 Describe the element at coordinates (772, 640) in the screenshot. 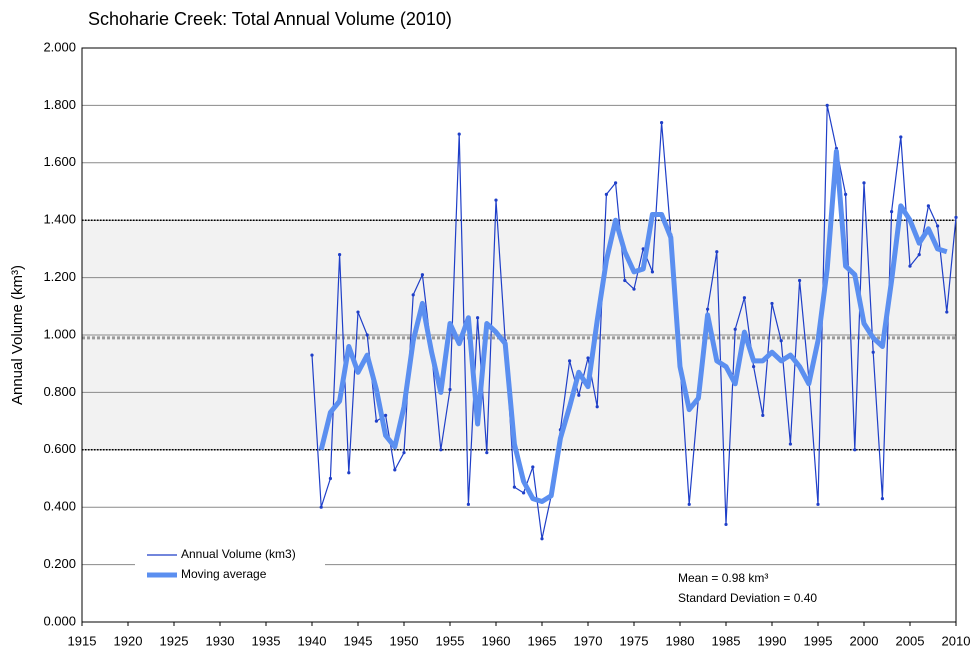

I see `x-tick-label: 1990` at that location.